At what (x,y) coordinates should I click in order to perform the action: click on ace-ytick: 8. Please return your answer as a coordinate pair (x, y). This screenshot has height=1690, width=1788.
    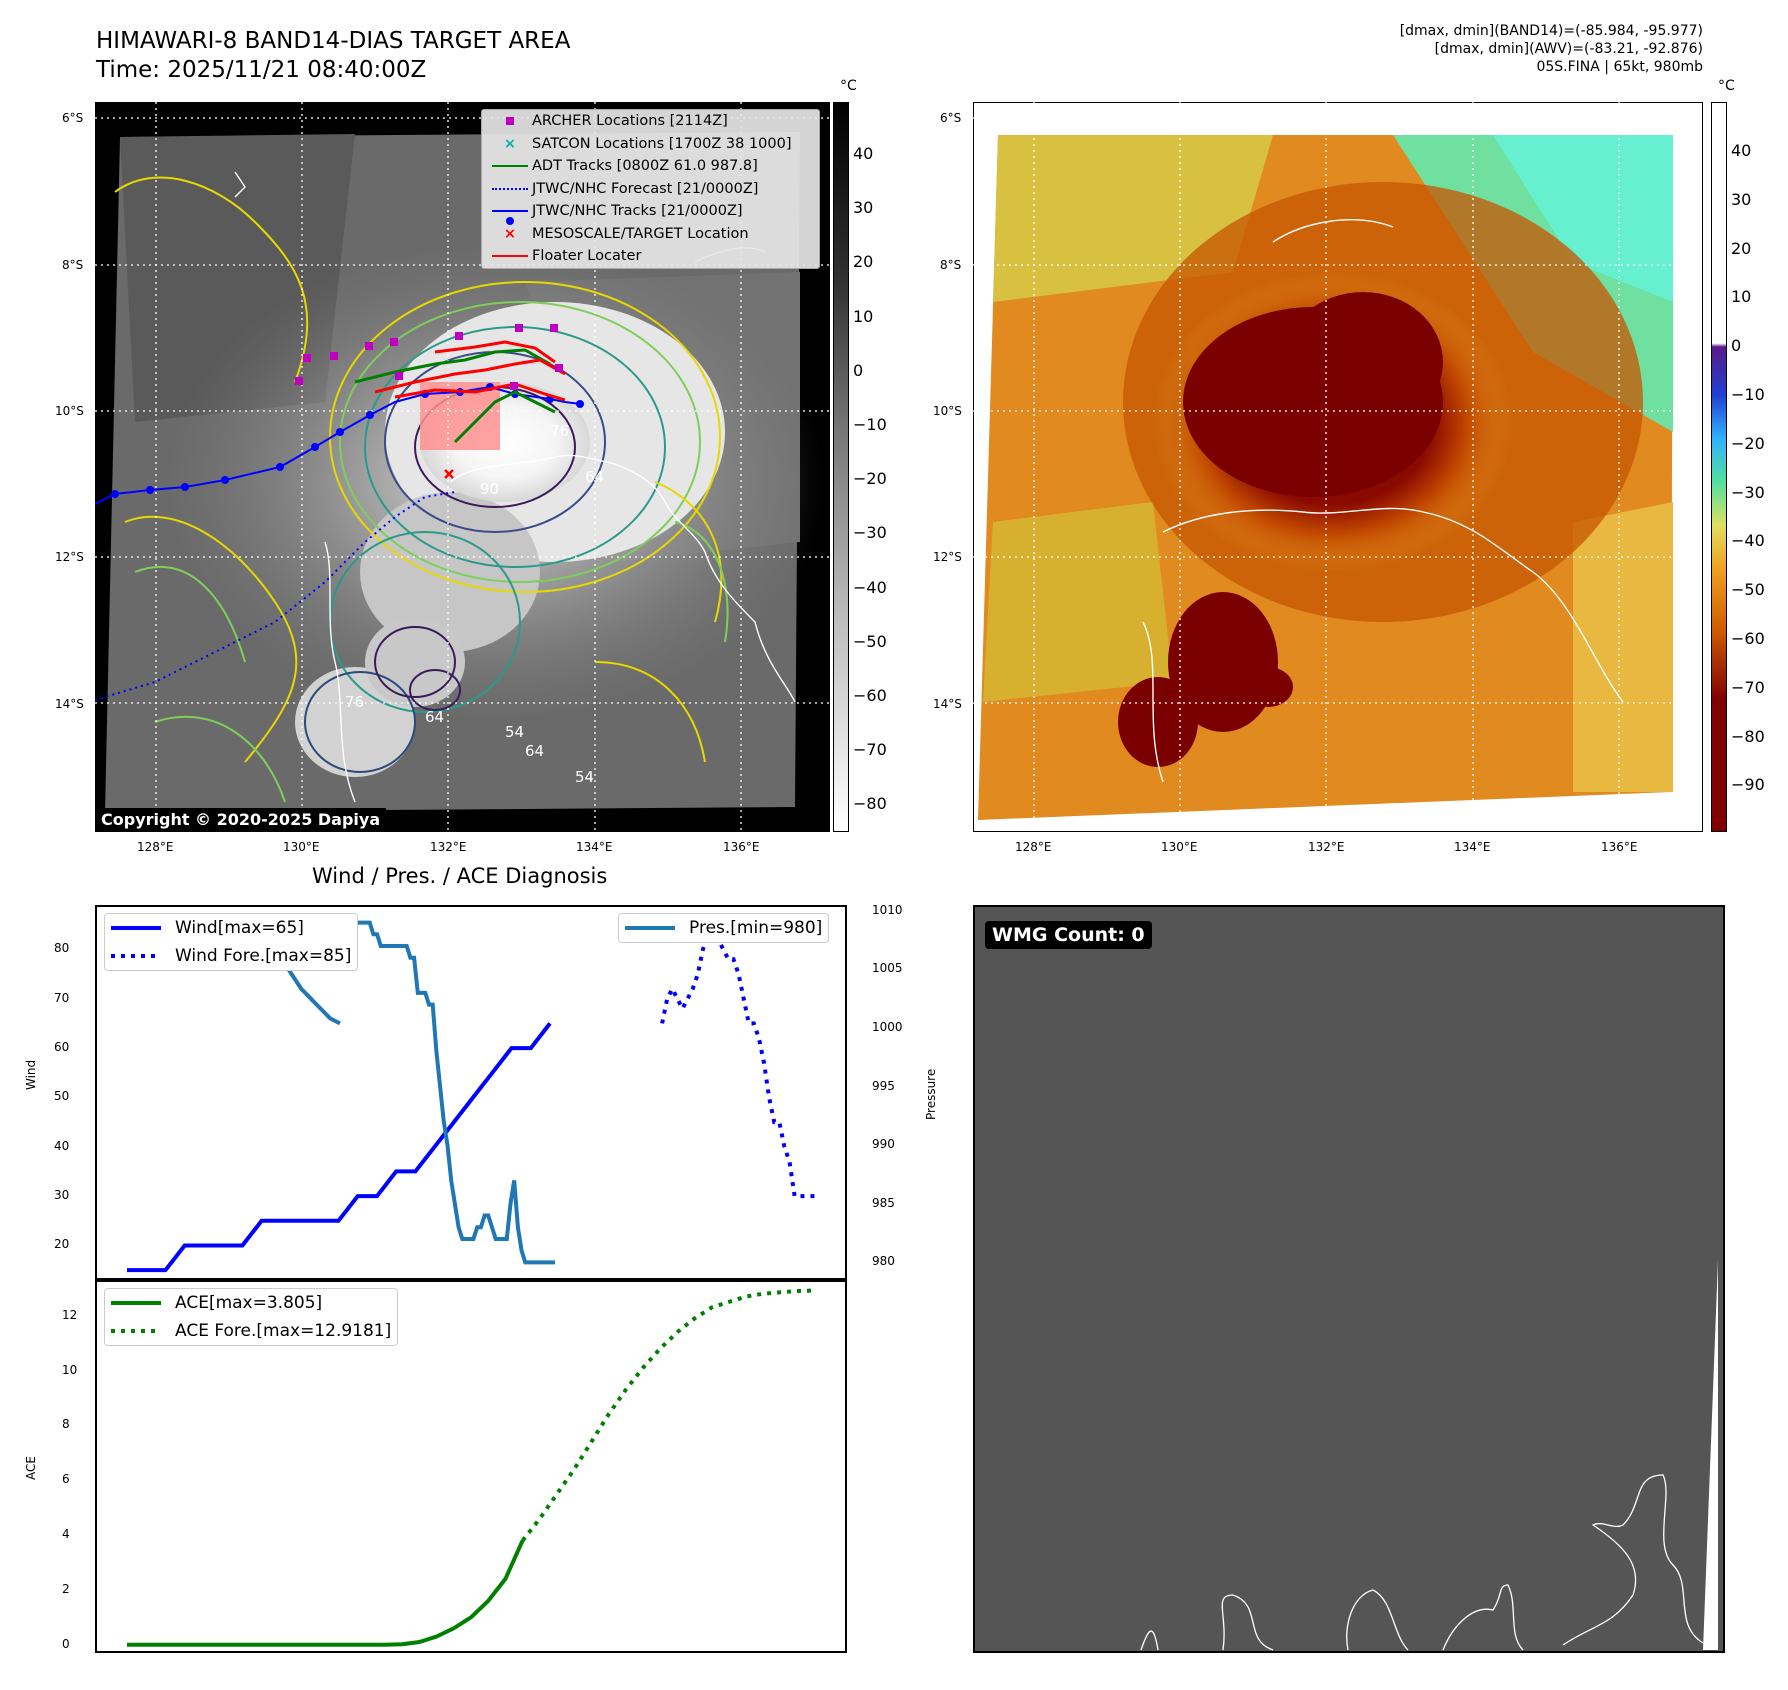
    Looking at the image, I should click on (66, 1424).